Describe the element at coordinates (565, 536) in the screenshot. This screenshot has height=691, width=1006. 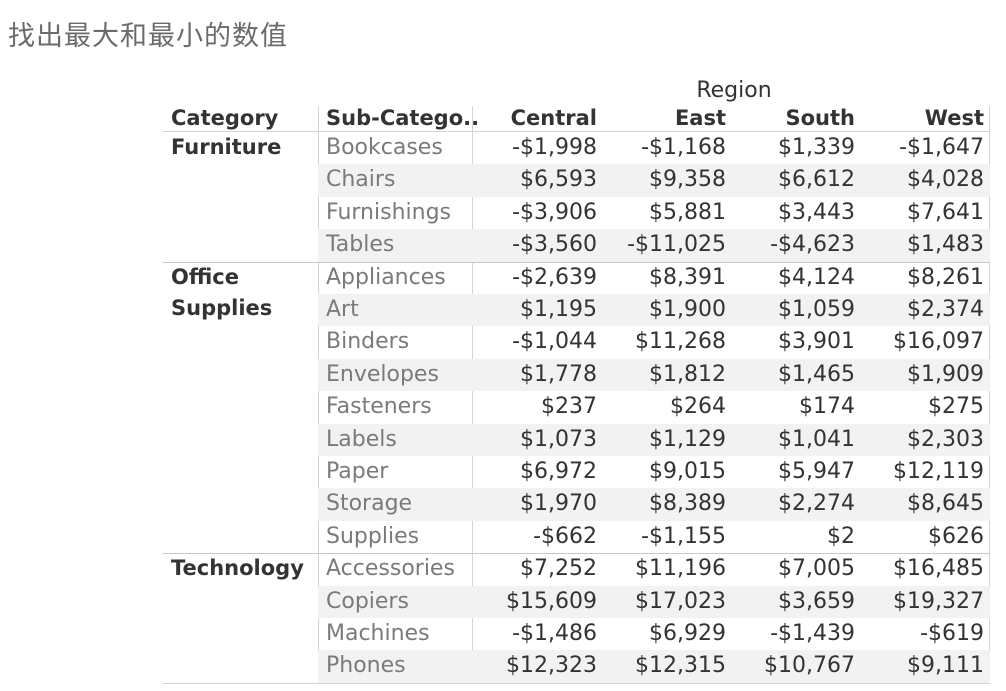
I see `central-value-cell: -$662` at that location.